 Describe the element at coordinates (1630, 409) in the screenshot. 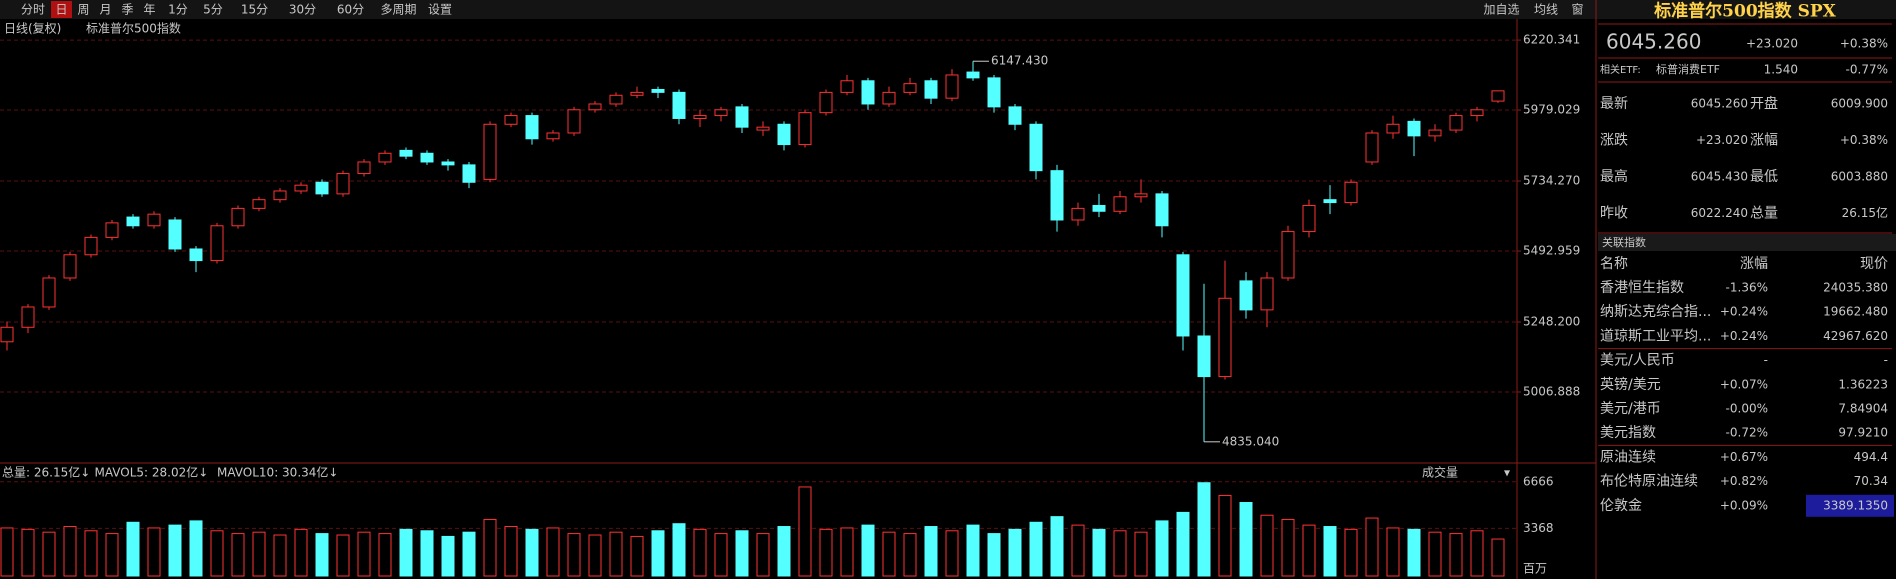

I see `related-name: 美元/港币` at that location.